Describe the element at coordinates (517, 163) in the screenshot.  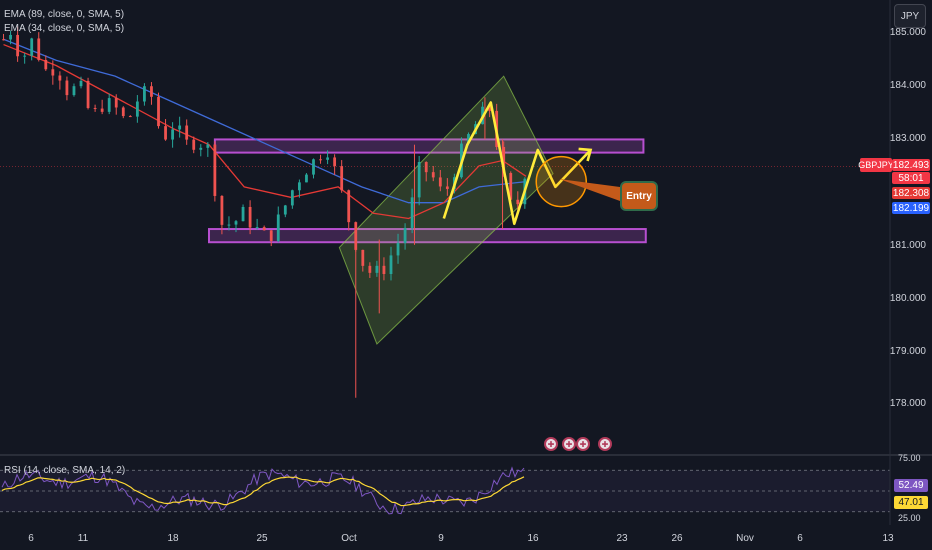
I see `zigzag-projection` at that location.